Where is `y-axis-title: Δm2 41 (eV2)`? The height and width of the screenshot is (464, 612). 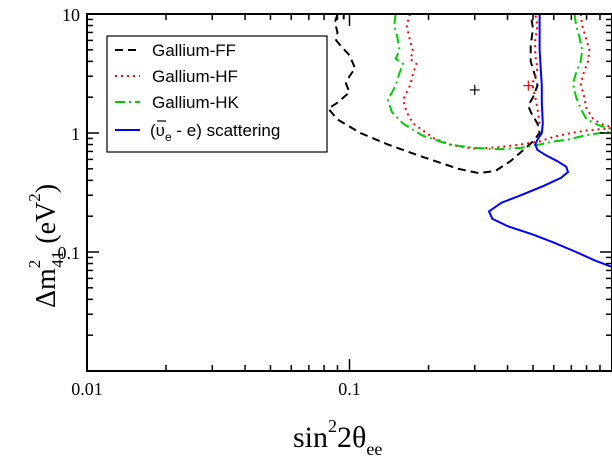 y-axis-title: Δm2 41 (eV2) is located at coordinates (46, 246).